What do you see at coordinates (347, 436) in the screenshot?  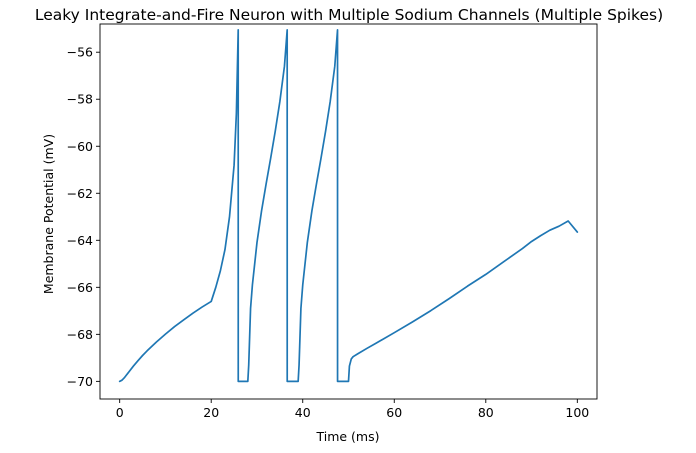 I see `x-axis-label: Time (ms)` at bounding box center [347, 436].